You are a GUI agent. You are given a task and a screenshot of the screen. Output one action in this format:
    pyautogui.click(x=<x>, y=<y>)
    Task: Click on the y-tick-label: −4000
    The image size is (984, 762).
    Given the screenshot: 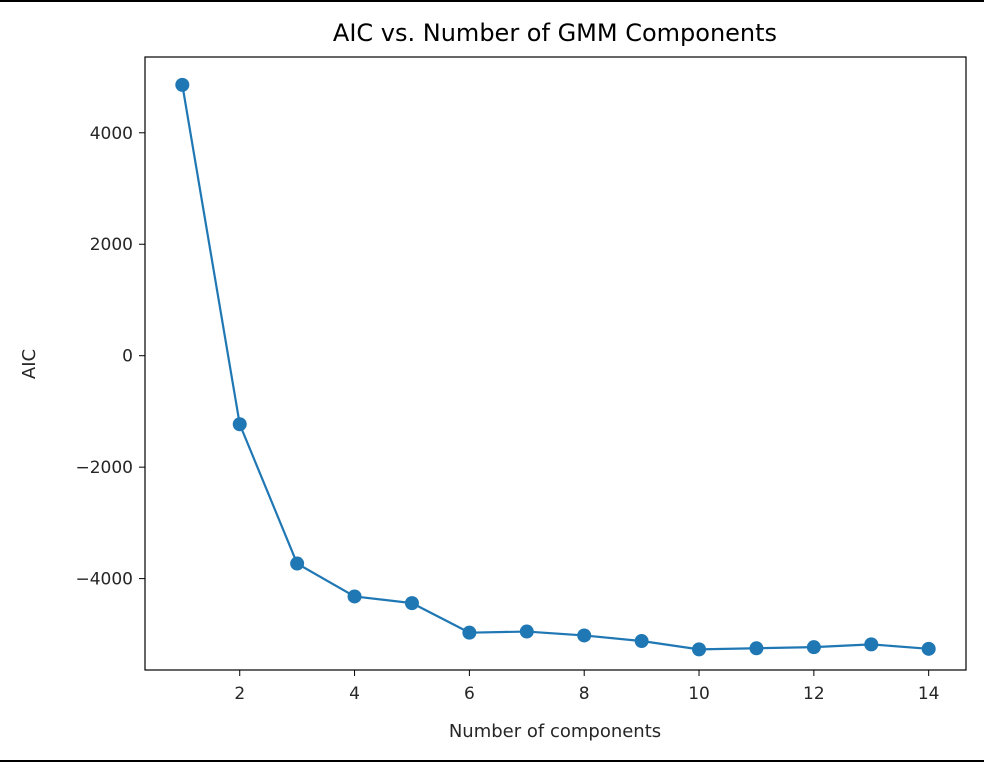 What is the action you would take?
    pyautogui.click(x=104, y=580)
    